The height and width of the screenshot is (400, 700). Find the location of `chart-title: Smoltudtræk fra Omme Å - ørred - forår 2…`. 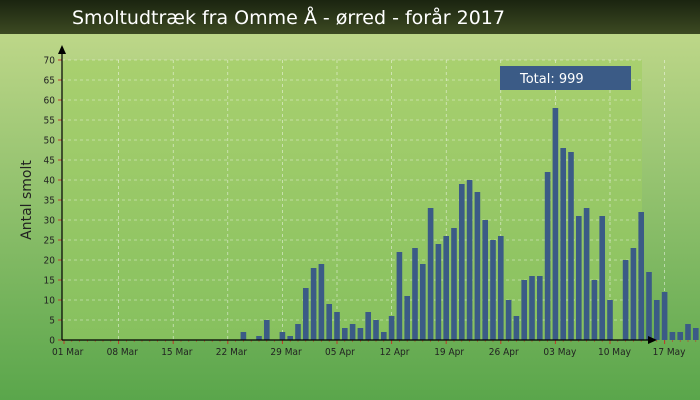

chart-title: Smoltudtræk fra Omme Å - ørred - forår 2… is located at coordinates (288, 17).